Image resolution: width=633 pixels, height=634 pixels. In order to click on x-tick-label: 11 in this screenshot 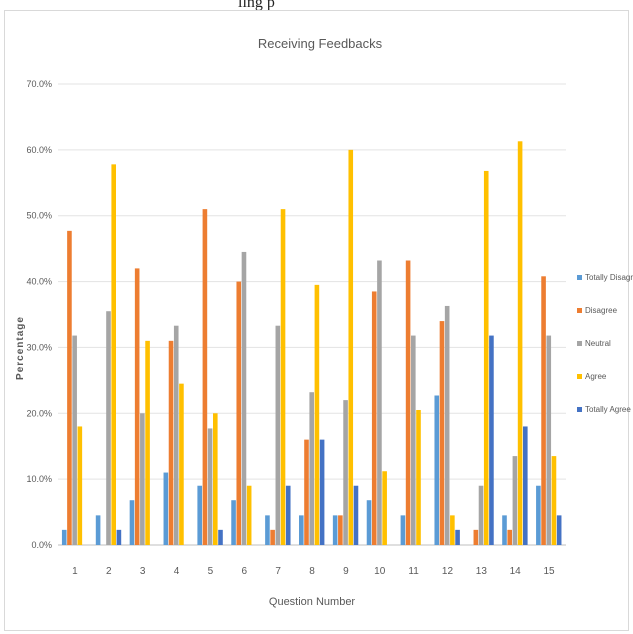, I will do `click(413, 571)`.